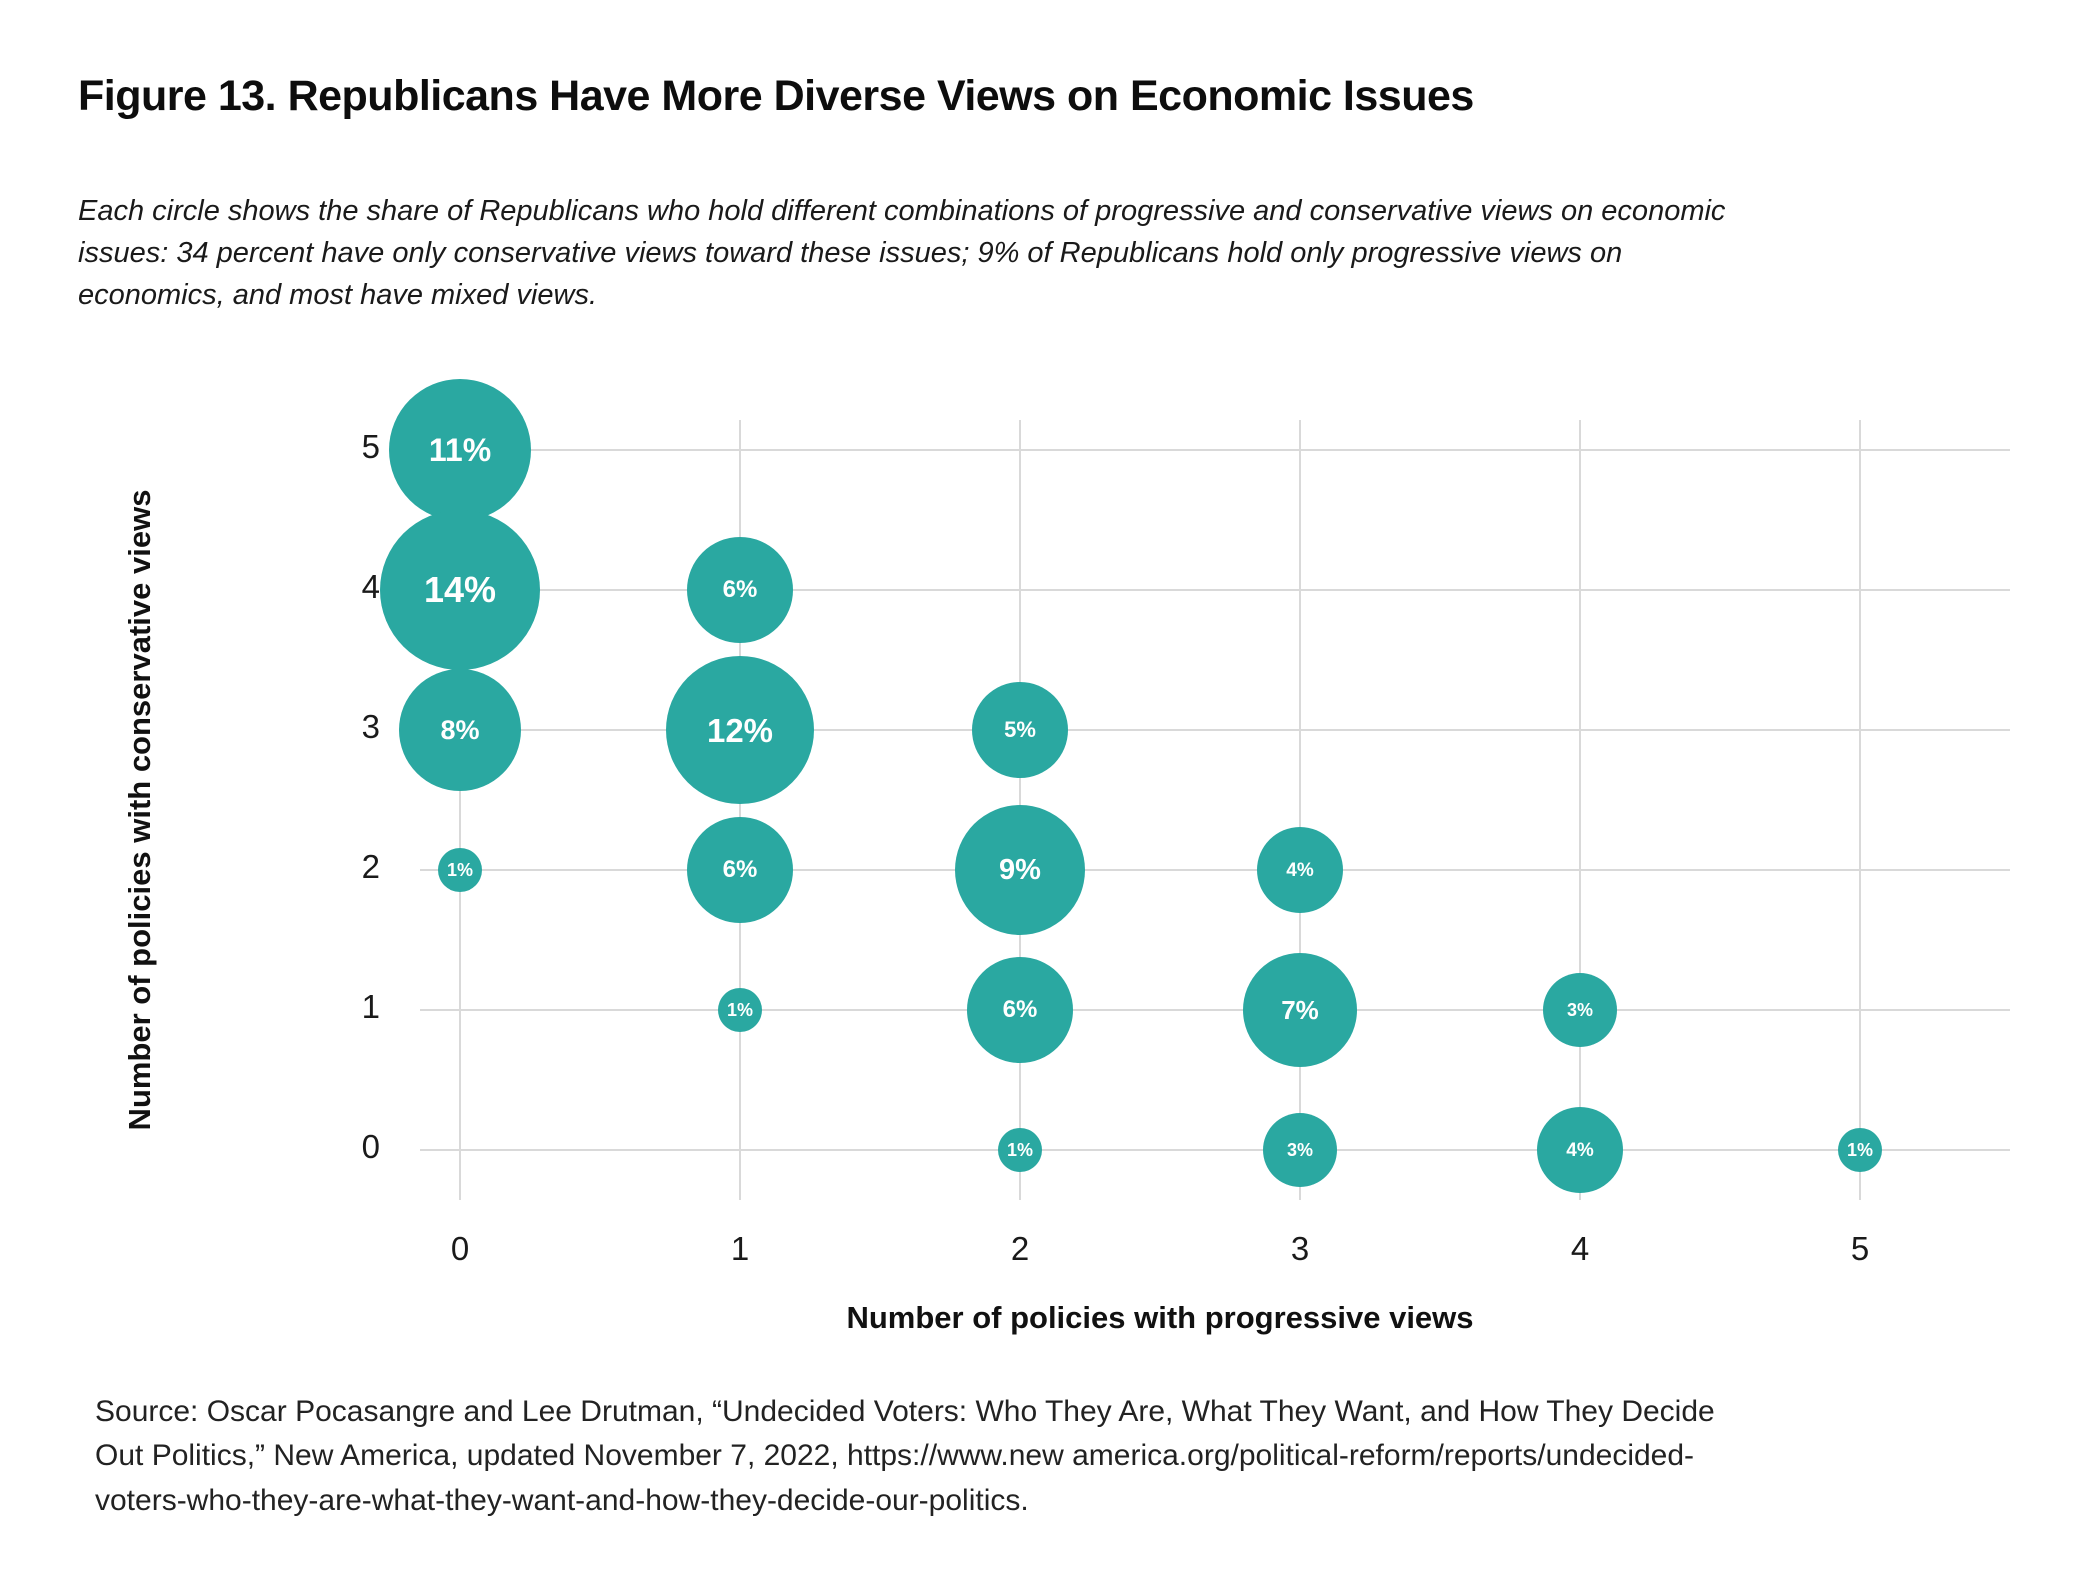  I want to click on bubble: 8%, so click(460, 730).